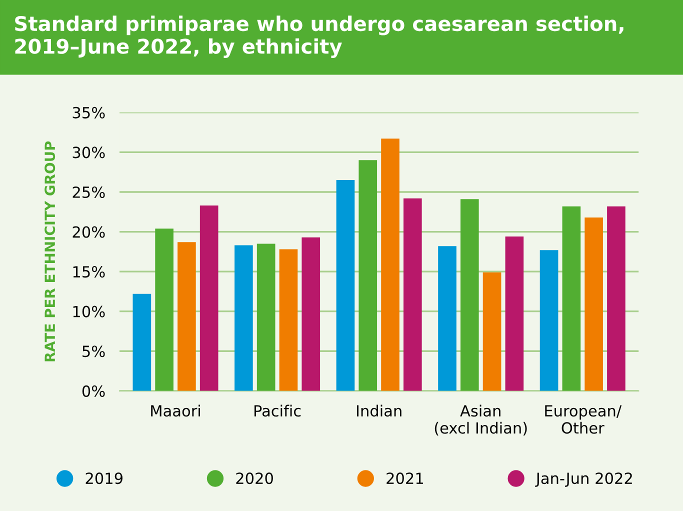 The image size is (683, 511). What do you see at coordinates (583, 479) in the screenshot?
I see `legend-label: Jan-Jun 2022` at bounding box center [583, 479].